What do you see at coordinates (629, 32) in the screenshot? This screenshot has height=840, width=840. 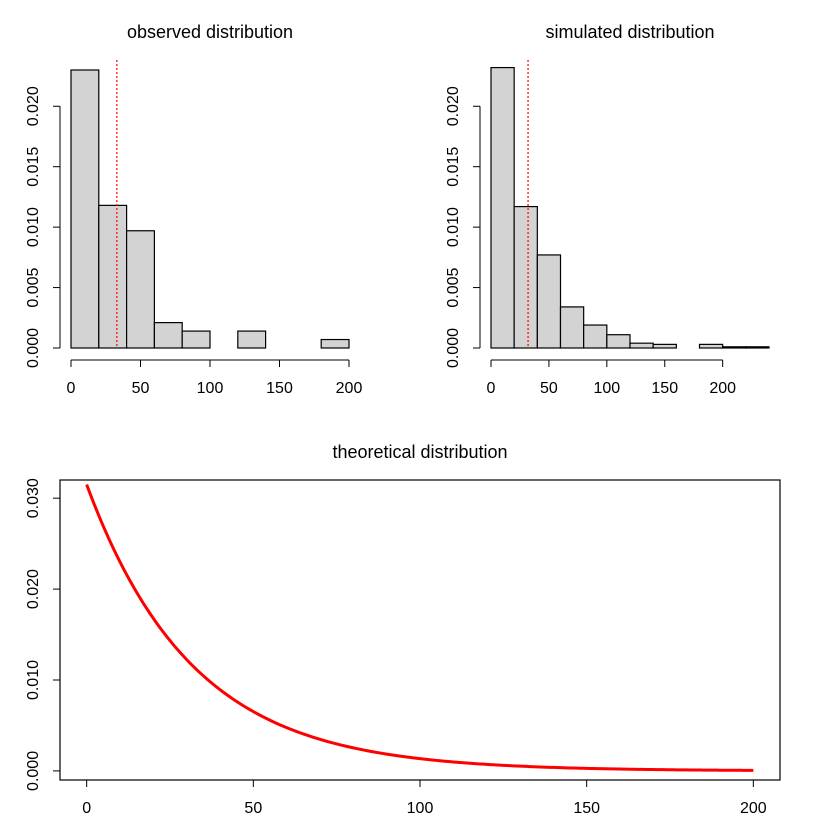 I see `chart-title: simulated distribution` at bounding box center [629, 32].